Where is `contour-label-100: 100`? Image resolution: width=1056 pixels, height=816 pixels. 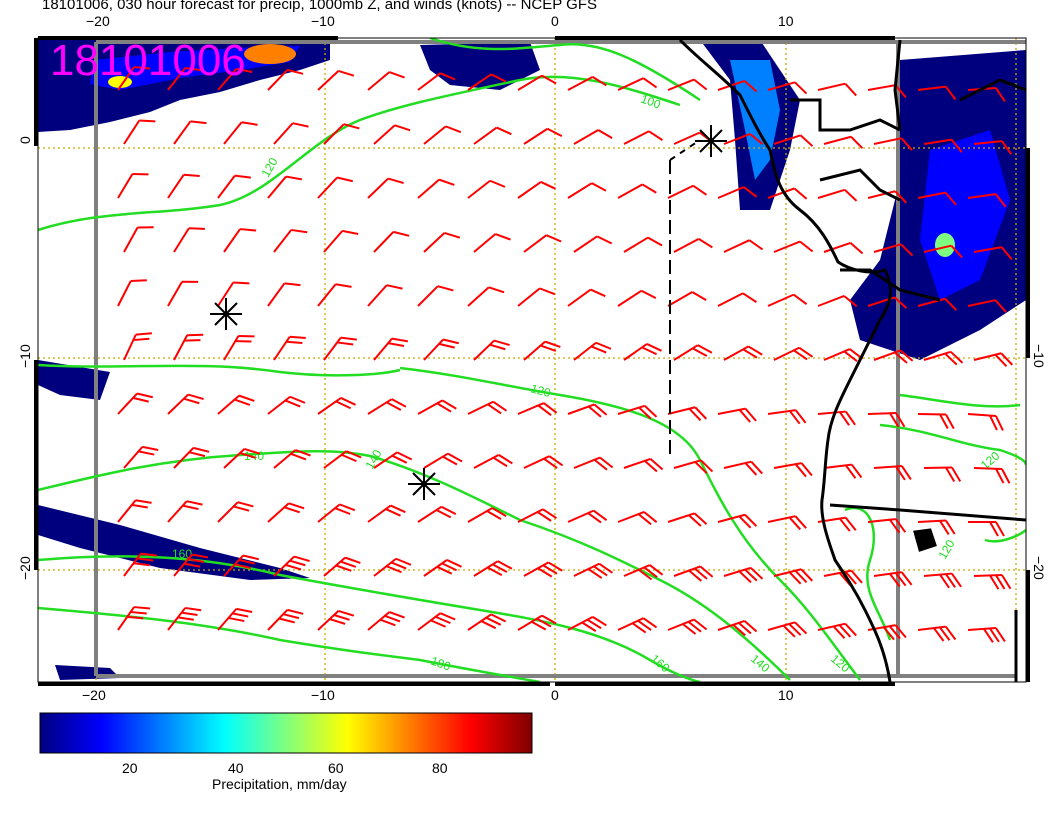
contour-label-100: 100 is located at coordinates (651, 102).